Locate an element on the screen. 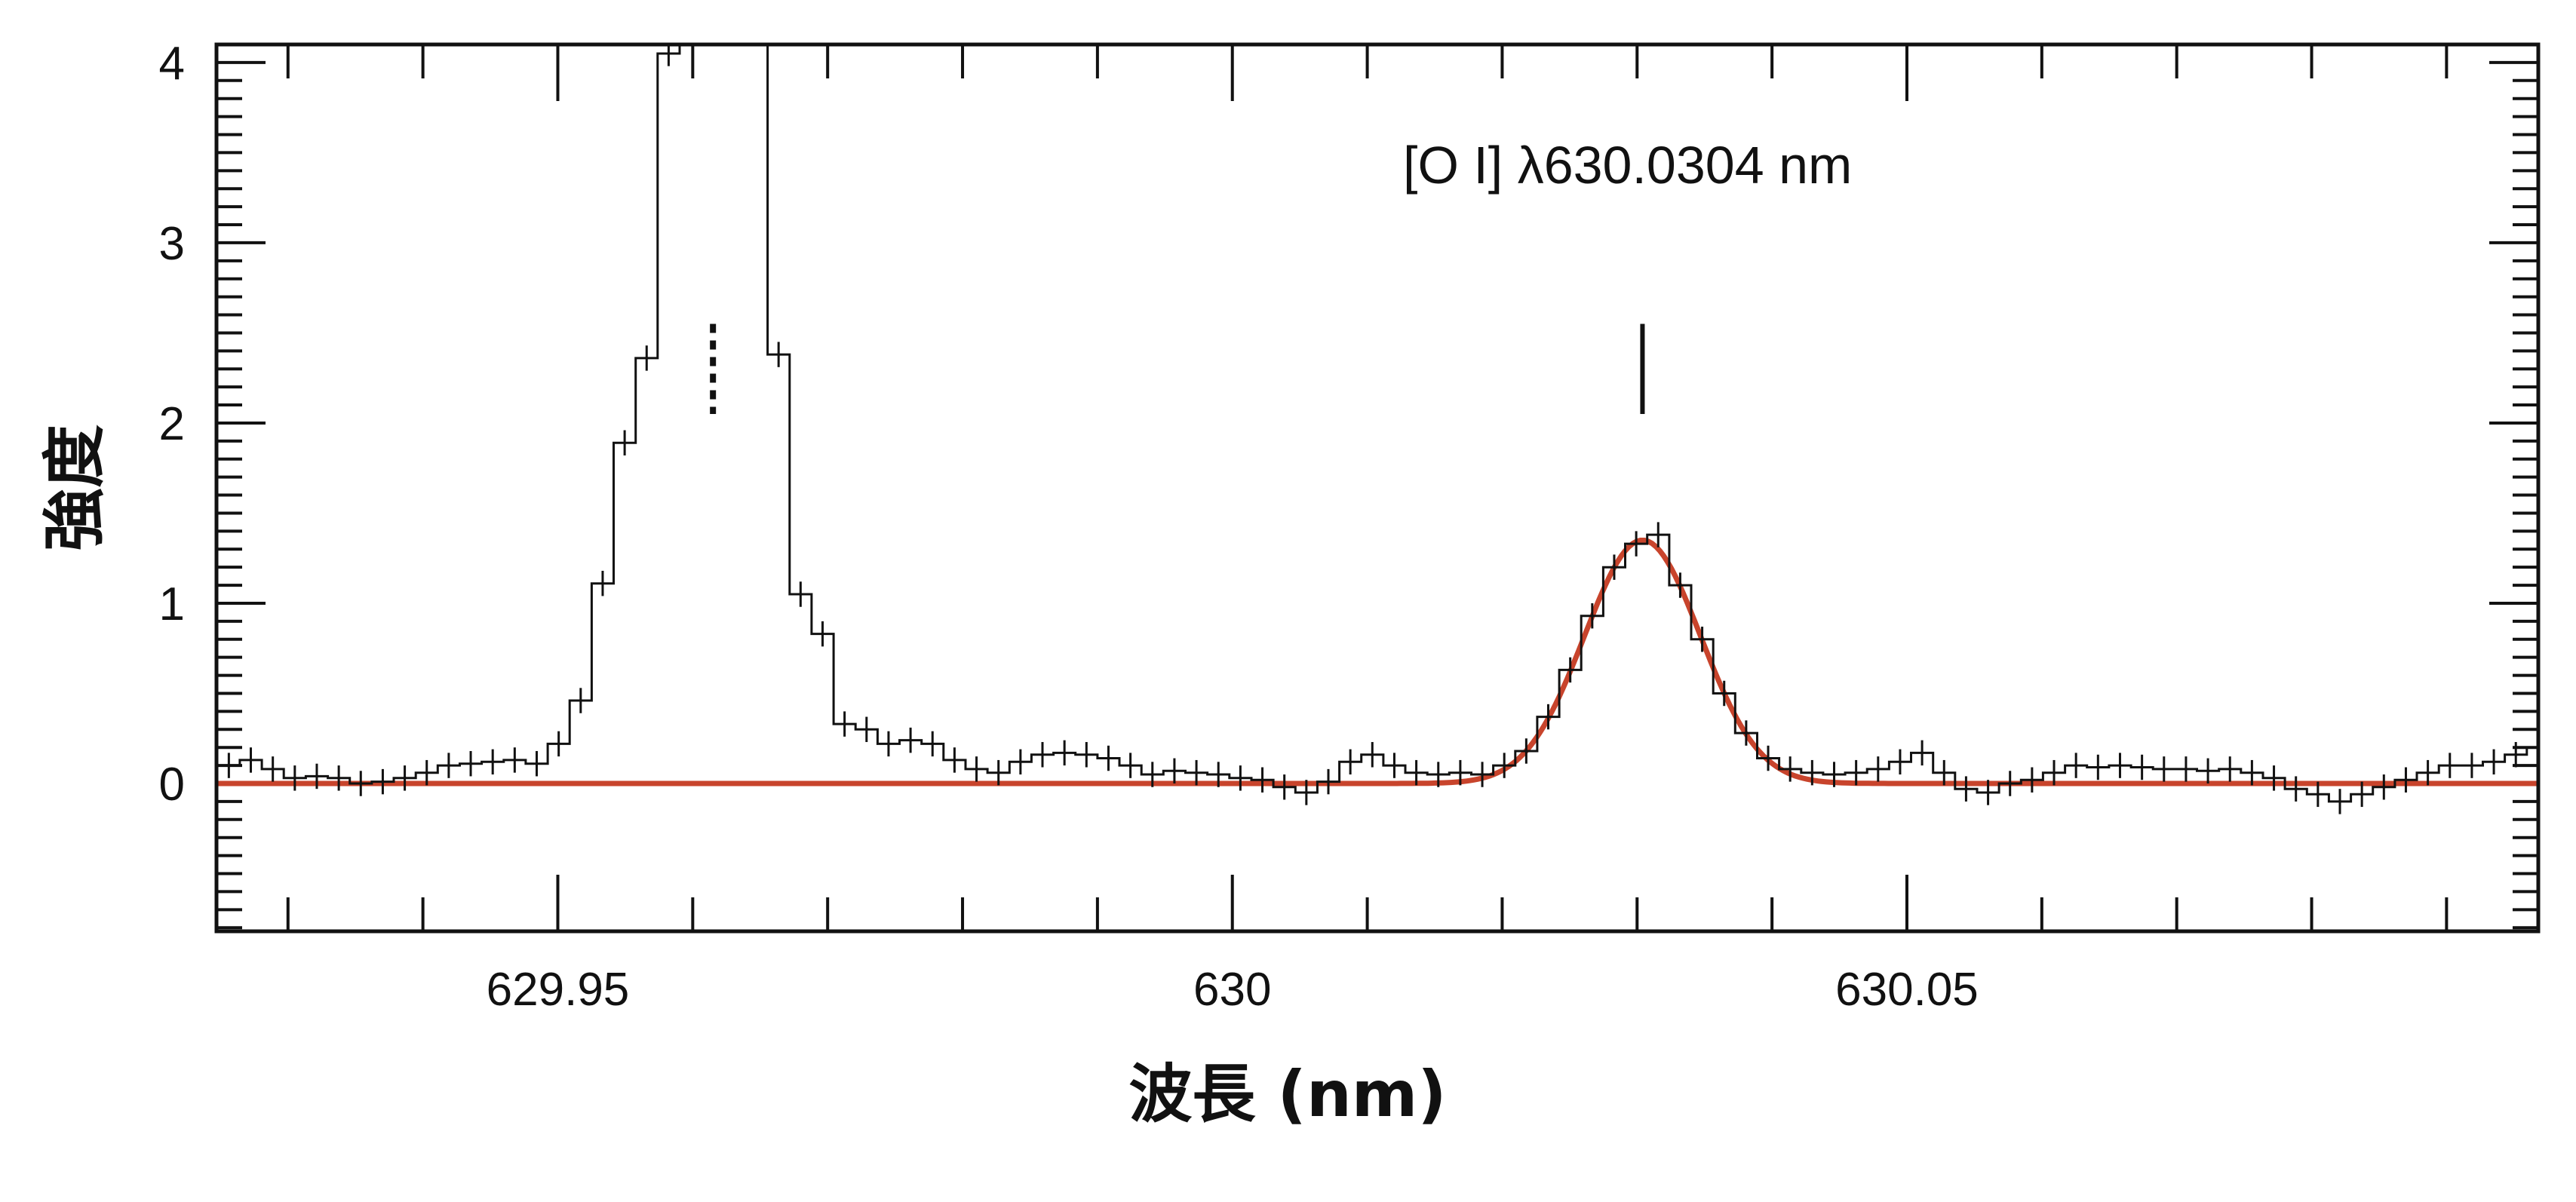 The width and height of the screenshot is (2576, 1202). x-tick-labels: 629.95 630 630.05 is located at coordinates (1233, 990).